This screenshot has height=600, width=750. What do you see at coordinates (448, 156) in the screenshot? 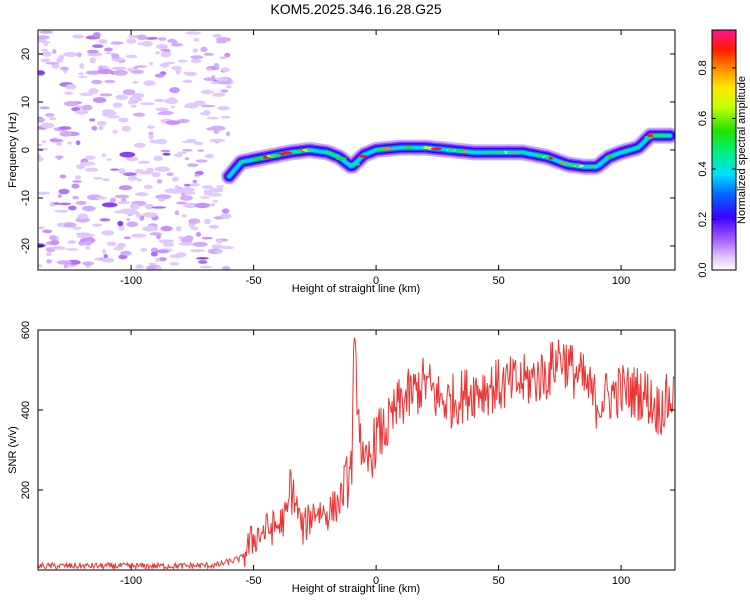
I see `spectrogram-ridge` at bounding box center [448, 156].